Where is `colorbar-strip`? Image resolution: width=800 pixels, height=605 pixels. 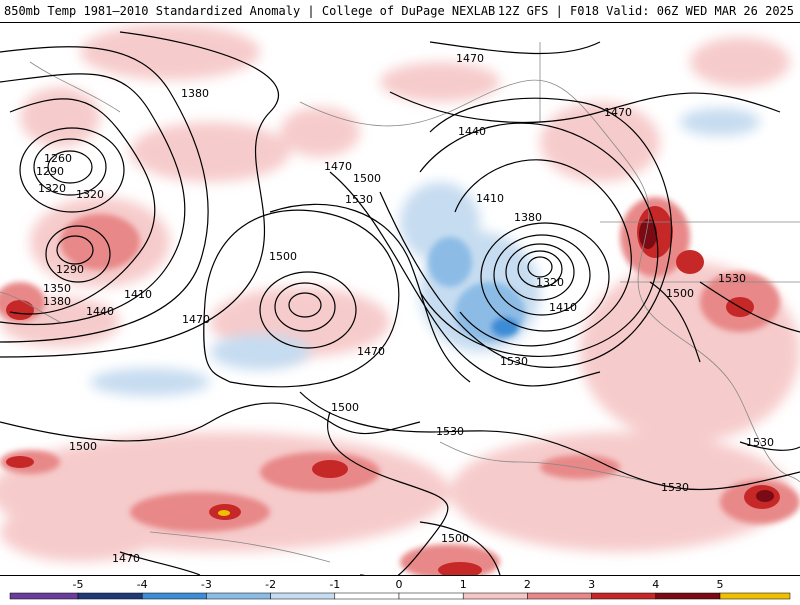 colorbar-strip is located at coordinates (400, 596).